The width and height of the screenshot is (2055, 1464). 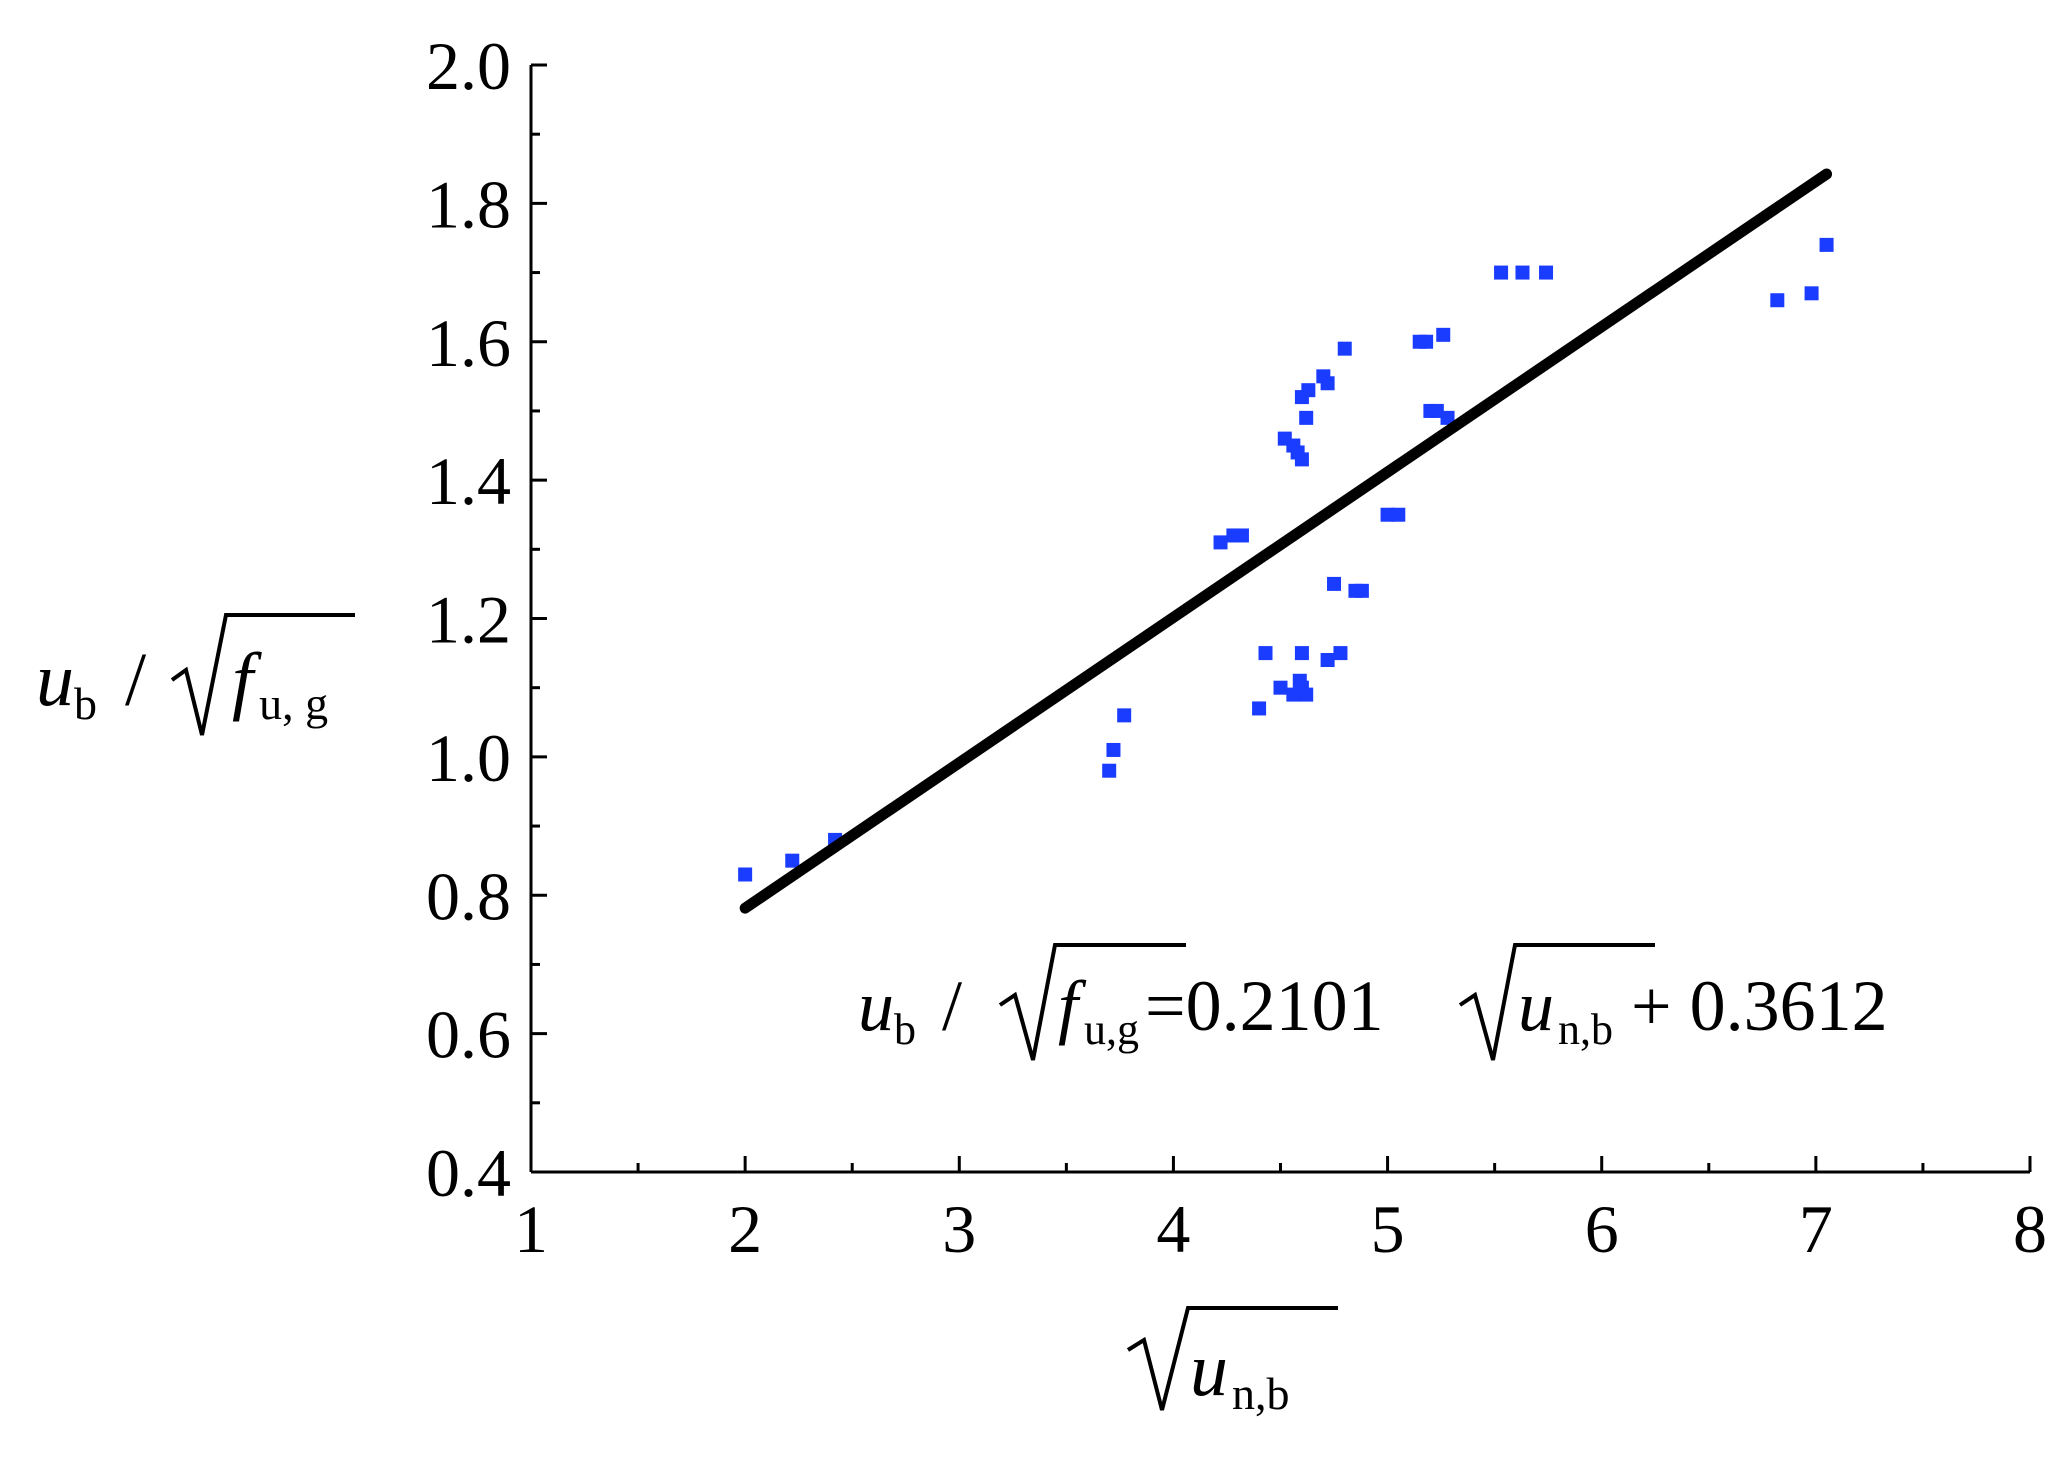 What do you see at coordinates (55, 680) in the screenshot?
I see `y-label-main: u` at bounding box center [55, 680].